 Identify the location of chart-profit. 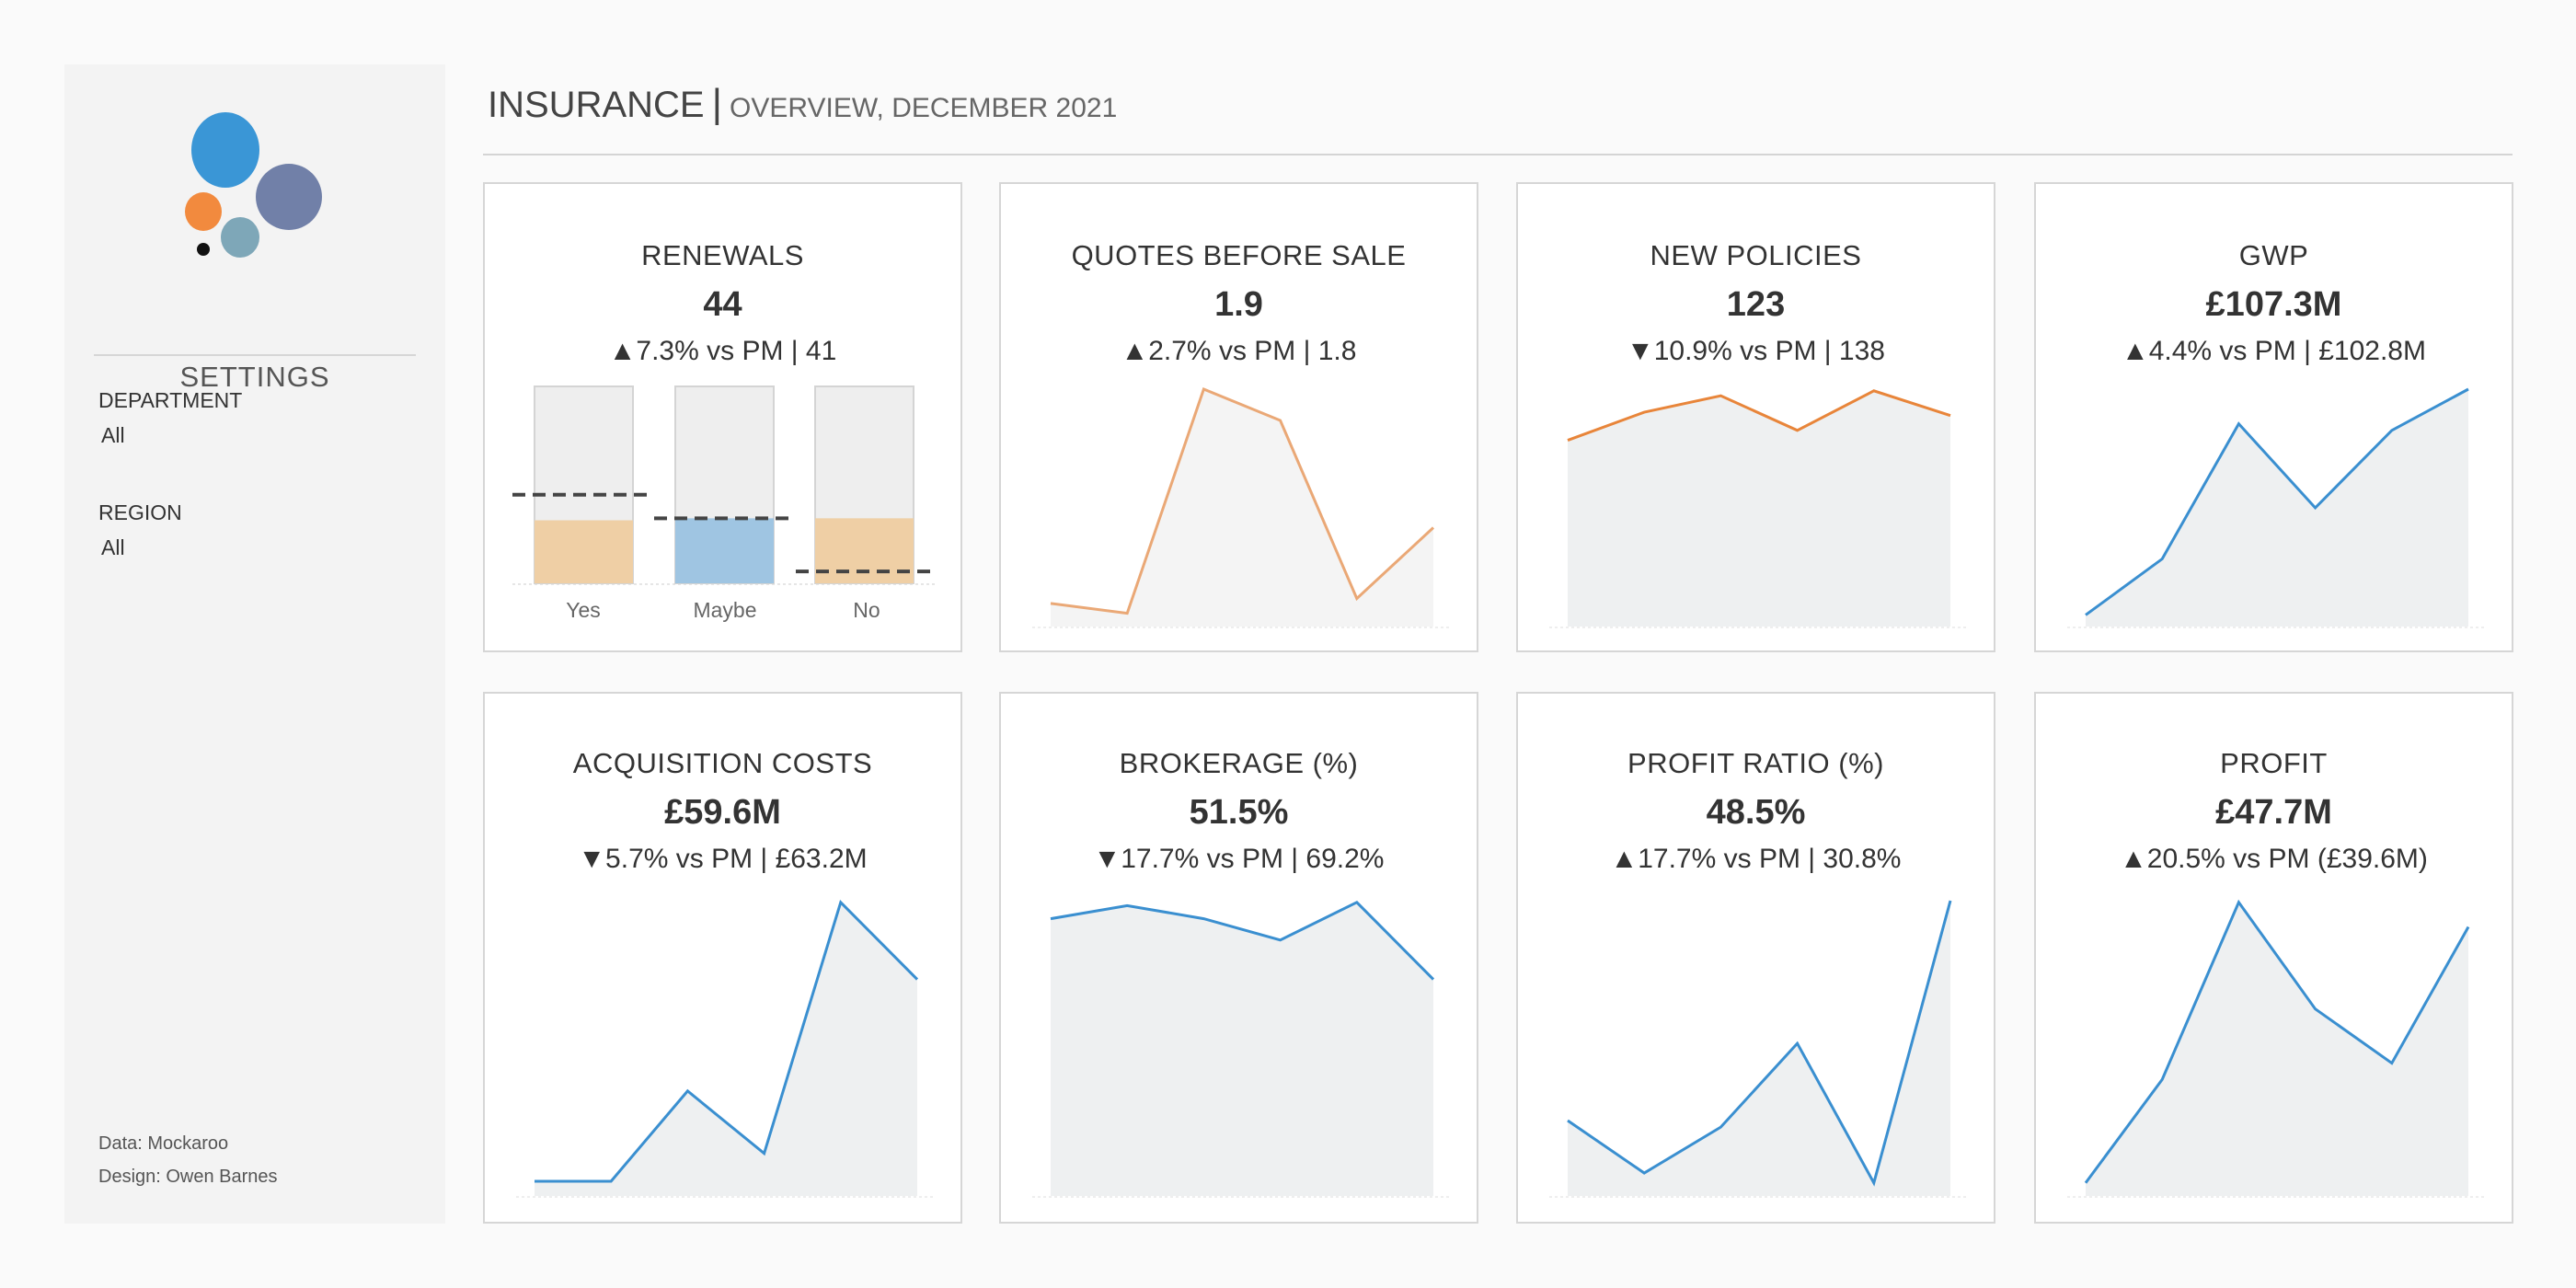
(2277, 1047).